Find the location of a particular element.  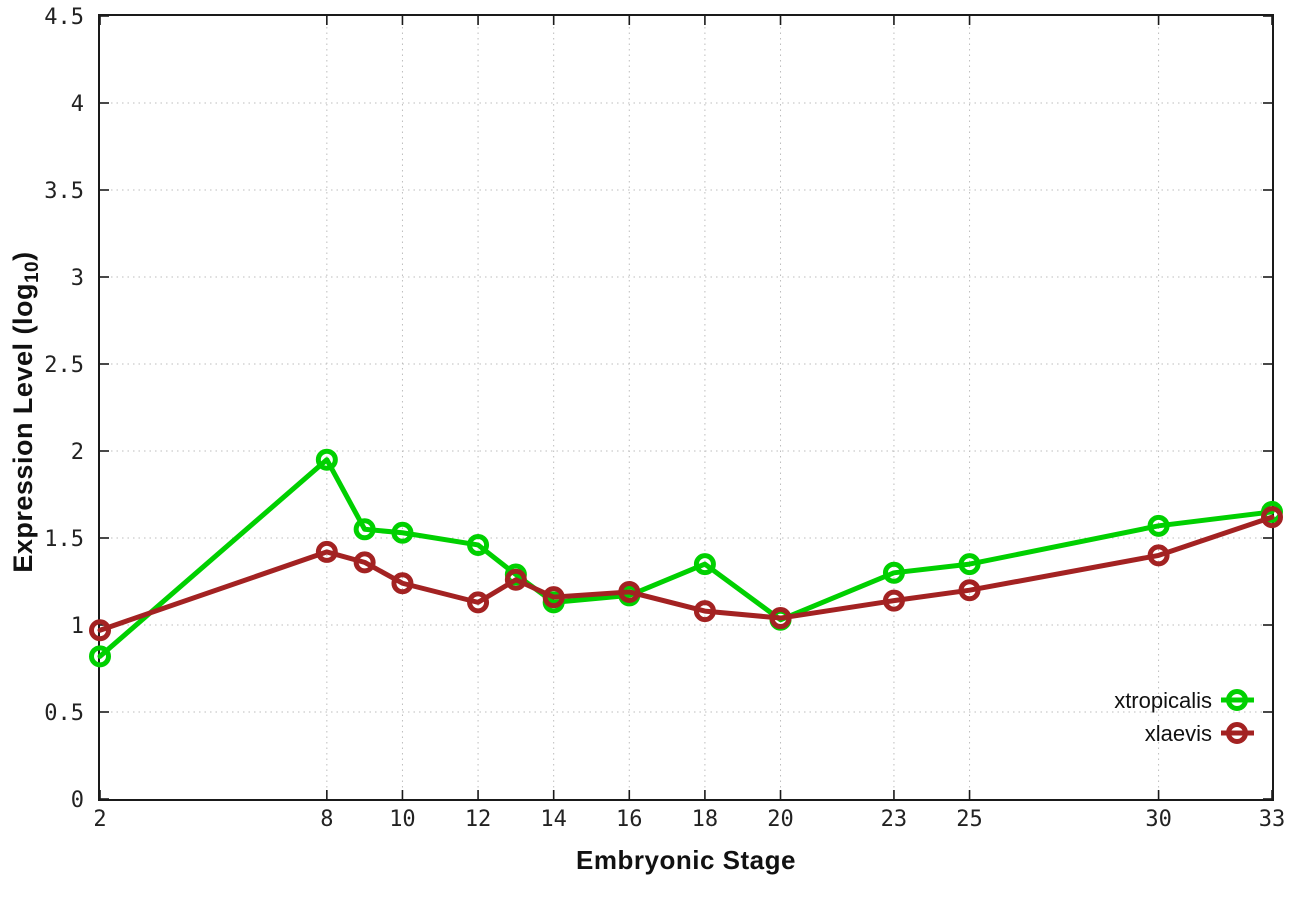

x-tick-label: 20 is located at coordinates (780, 819).